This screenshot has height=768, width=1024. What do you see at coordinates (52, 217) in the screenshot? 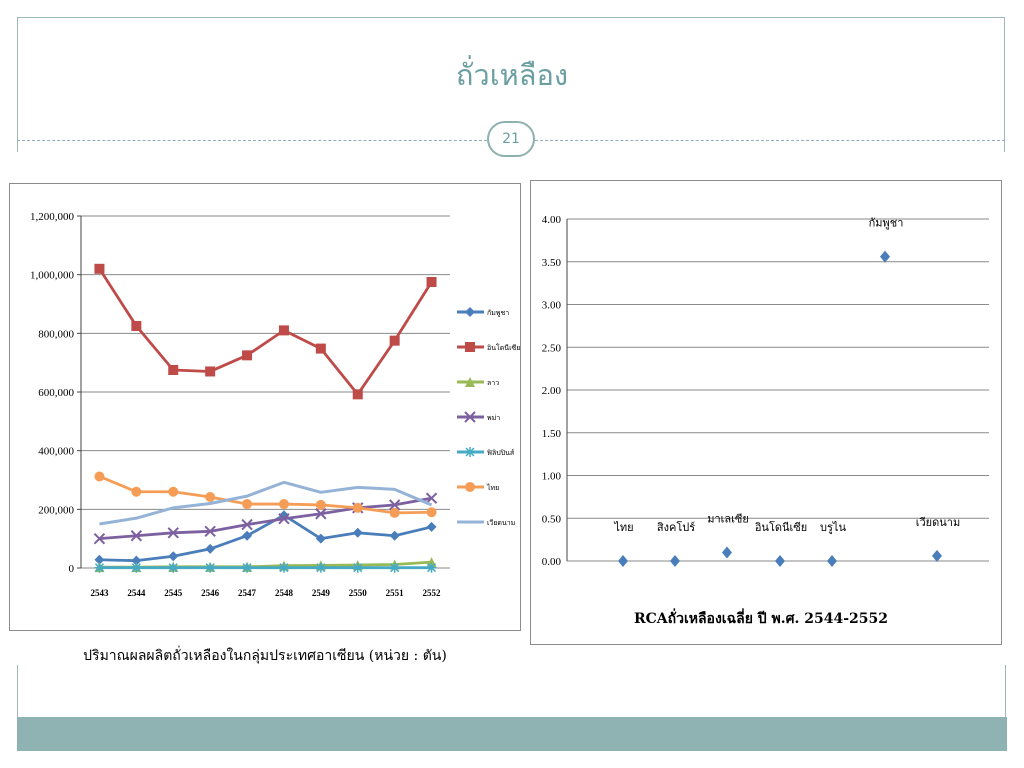
I see `y-tick-label: 1,200,000` at bounding box center [52, 217].